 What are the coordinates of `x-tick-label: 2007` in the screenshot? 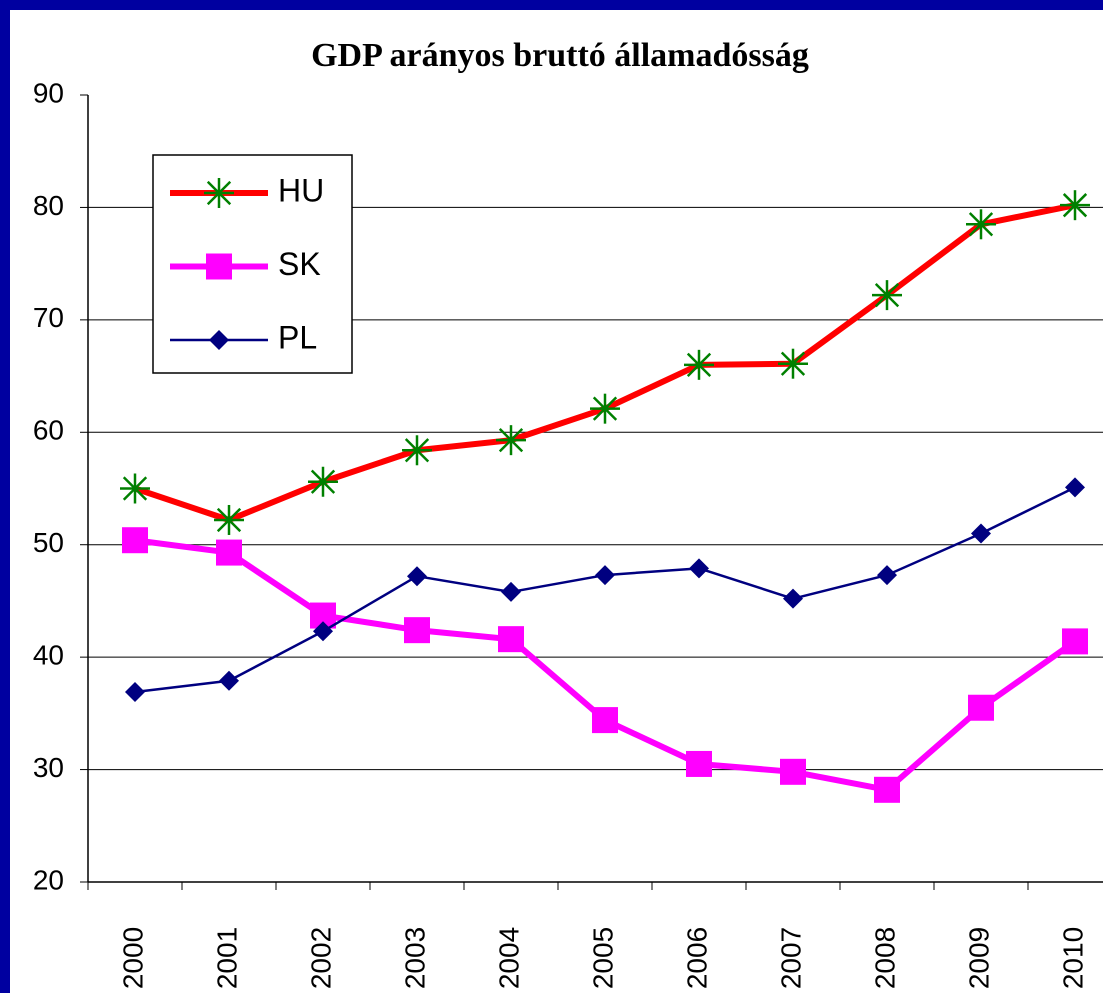 It's located at (790, 958).